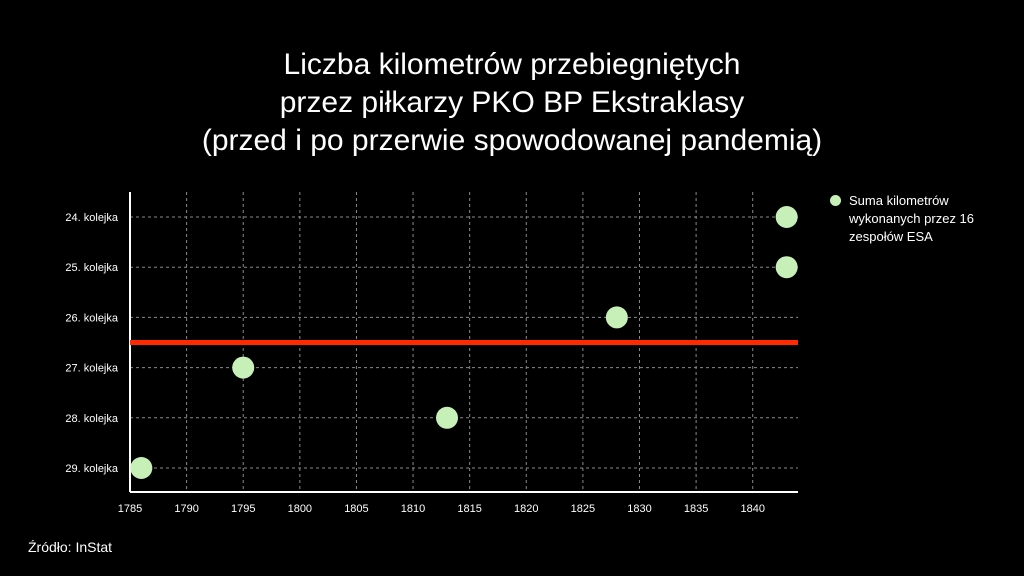 This screenshot has width=1024, height=576. What do you see at coordinates (300, 509) in the screenshot?
I see `x-tick-label: 1800` at bounding box center [300, 509].